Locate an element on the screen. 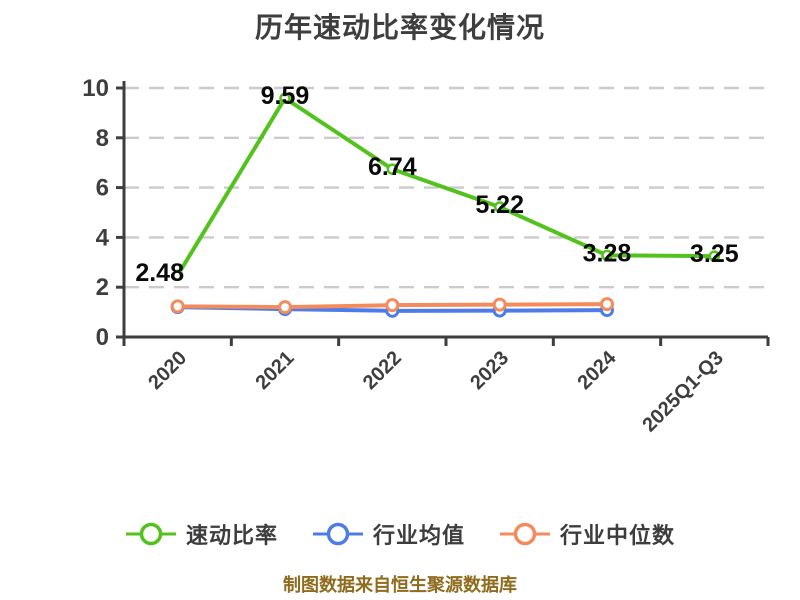  y-axis-tick-label: 6 is located at coordinates (102, 188).